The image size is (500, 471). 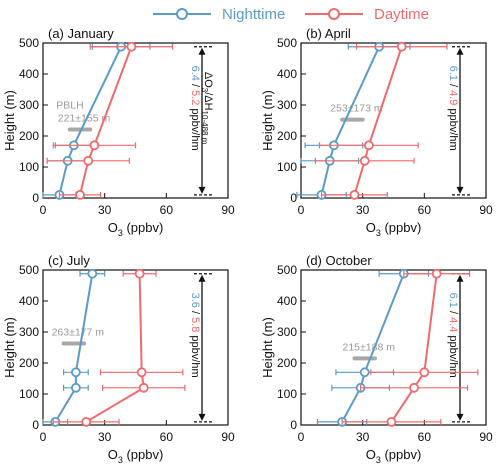 I want to click on pblh-value: 221±155 m, so click(x=84, y=118).